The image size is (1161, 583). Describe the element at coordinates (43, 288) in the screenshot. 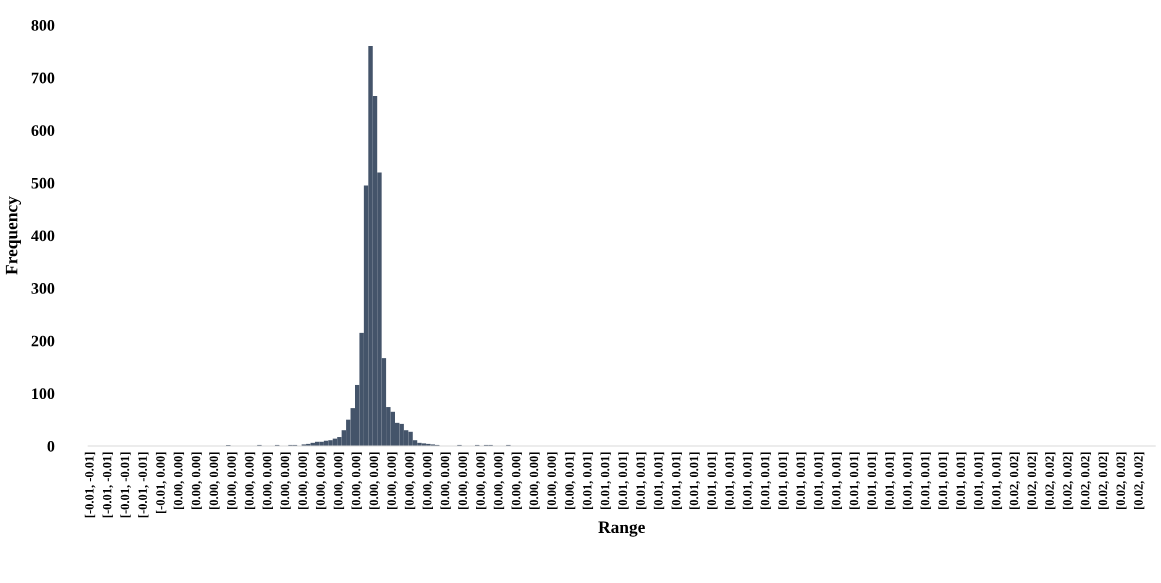

I see `y-tick-label: 300` at that location.